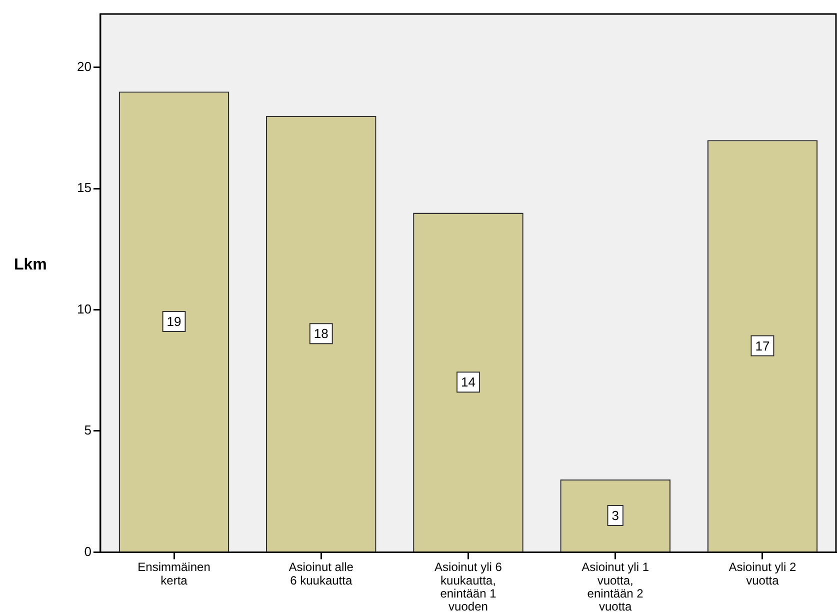 The height and width of the screenshot is (616, 837). I want to click on x-tick-label: Asioinut yli 2 vuotta, so click(762, 574).